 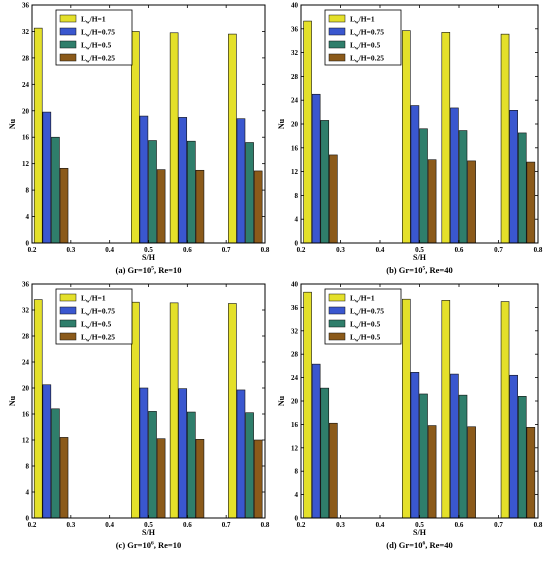 What do you see at coordinates (295, 6) in the screenshot?
I see `y-tick-label: 40` at bounding box center [295, 6].